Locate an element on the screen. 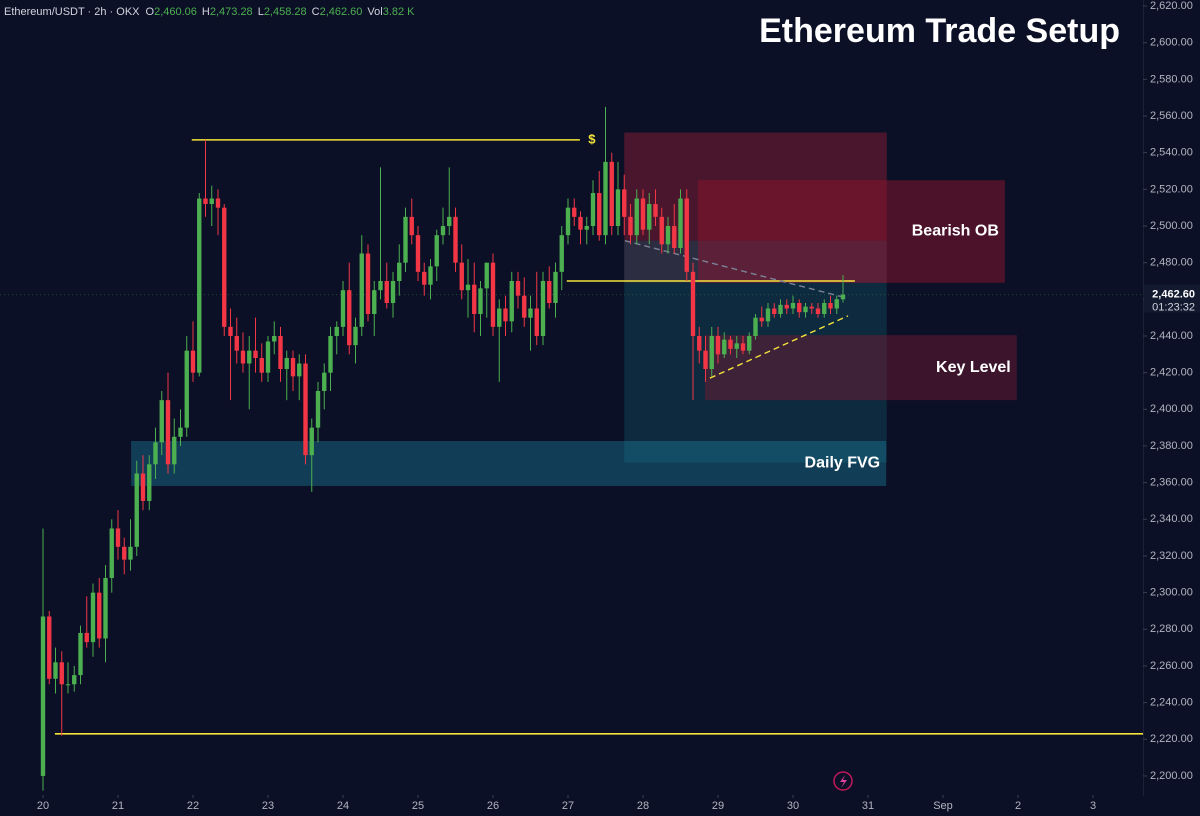  x-tick-label: 25 is located at coordinates (418, 806).